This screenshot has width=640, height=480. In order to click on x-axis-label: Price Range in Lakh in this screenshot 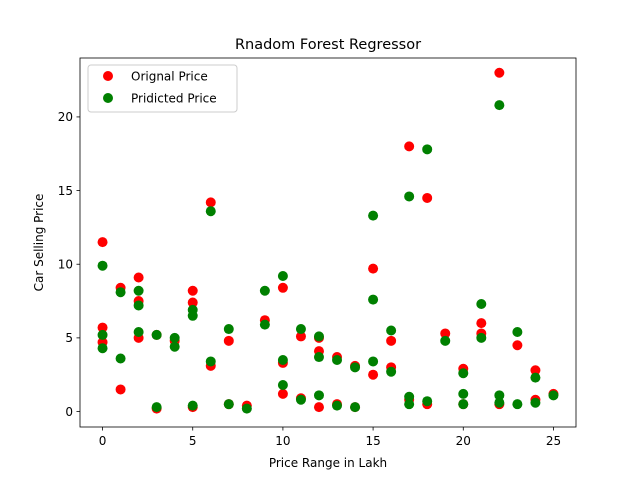, I will do `click(328, 463)`.